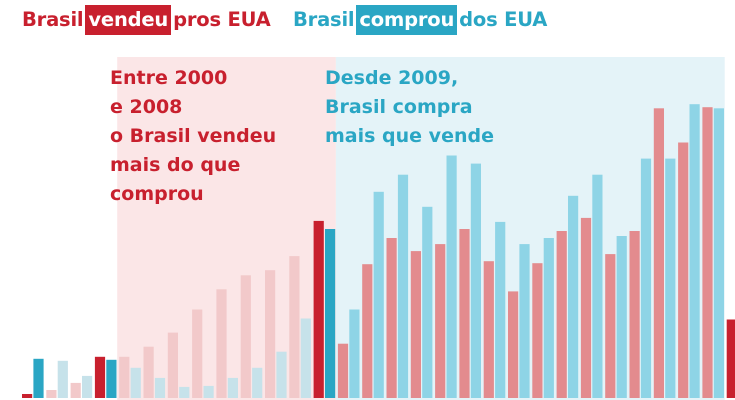 This screenshot has width=735, height=400. I want to click on legend-bought-highlight: comprou, so click(407, 20).